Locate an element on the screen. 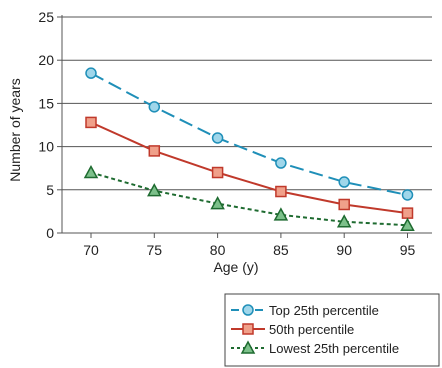  y-tick-label: 20 is located at coordinates (46, 60).